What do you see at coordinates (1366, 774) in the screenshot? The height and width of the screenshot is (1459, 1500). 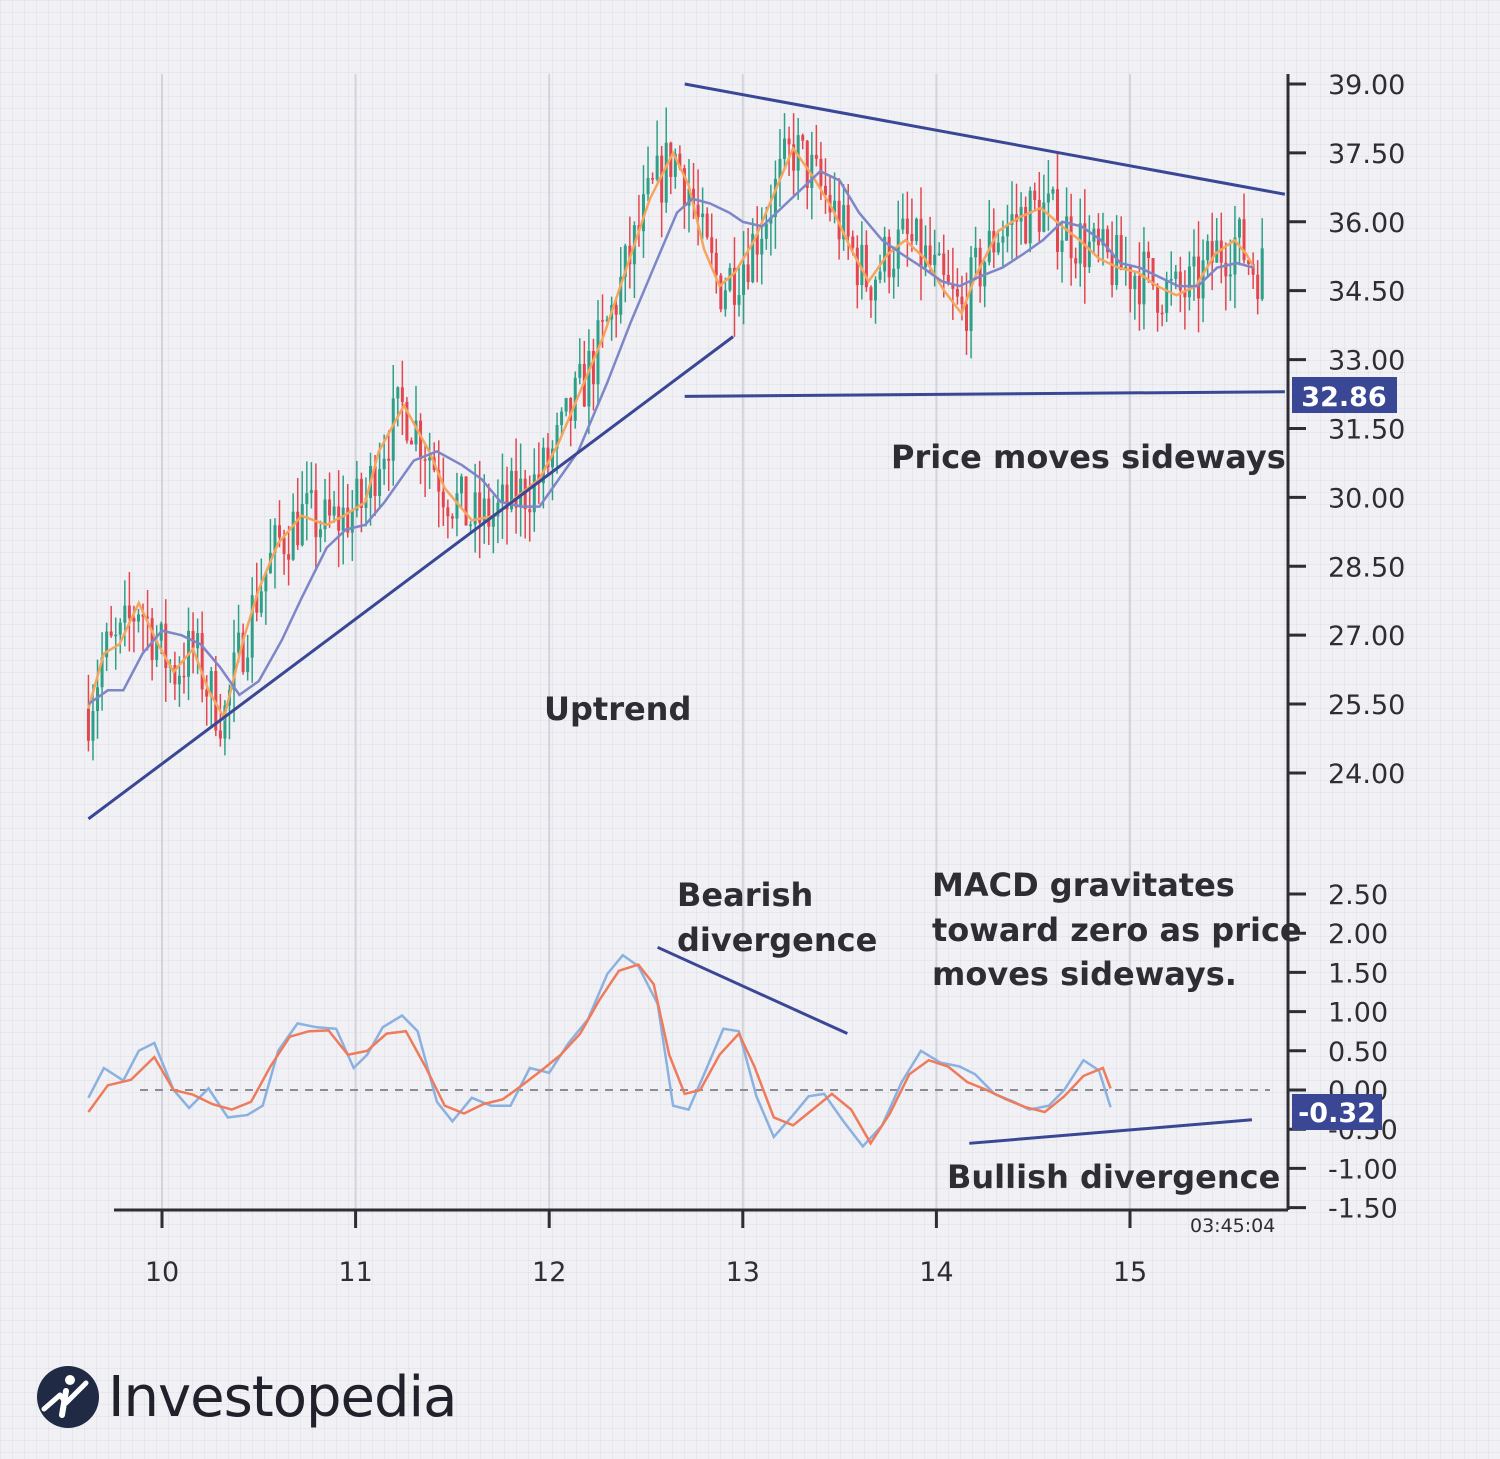 I see `price-y-label-24.00: 24.00` at bounding box center [1366, 774].